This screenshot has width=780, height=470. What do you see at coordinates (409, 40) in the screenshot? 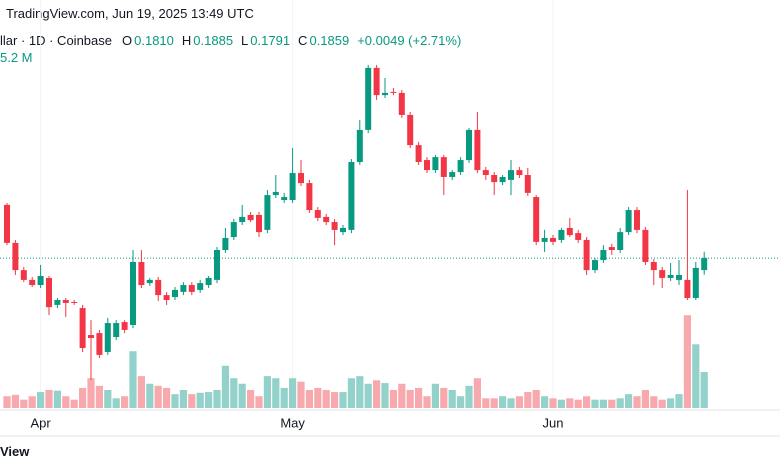
I see `change: +0.0049 (+2.71%)` at bounding box center [409, 40].